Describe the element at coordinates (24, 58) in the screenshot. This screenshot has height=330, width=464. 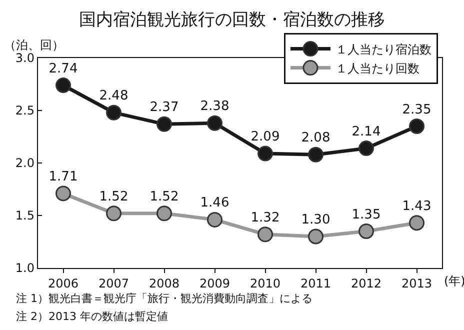
I see `y-tick-label: 3.0` at that location.